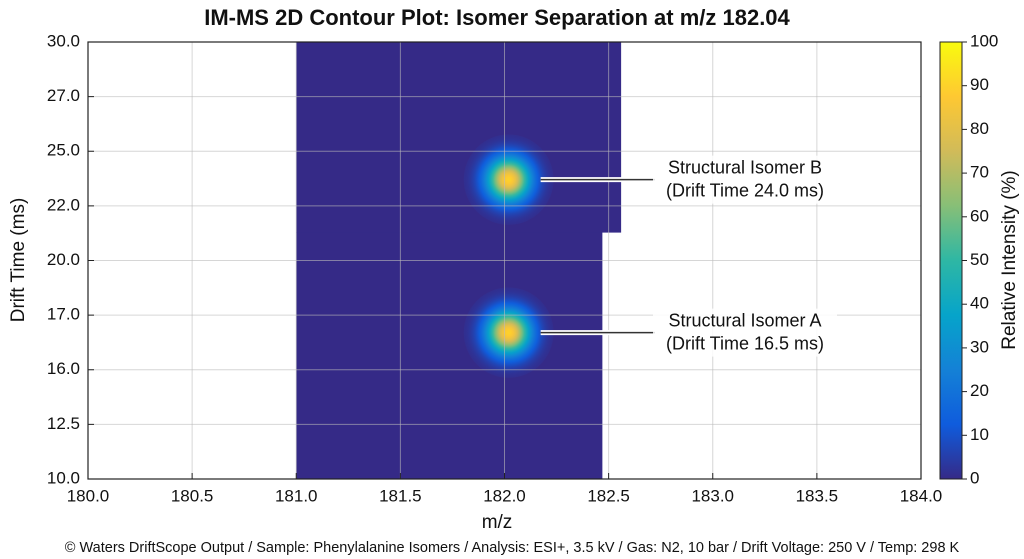 The image size is (1024, 559). What do you see at coordinates (745, 190) in the screenshot?
I see `annotation-text: (Drift Time 24.0 ms)` at bounding box center [745, 190].